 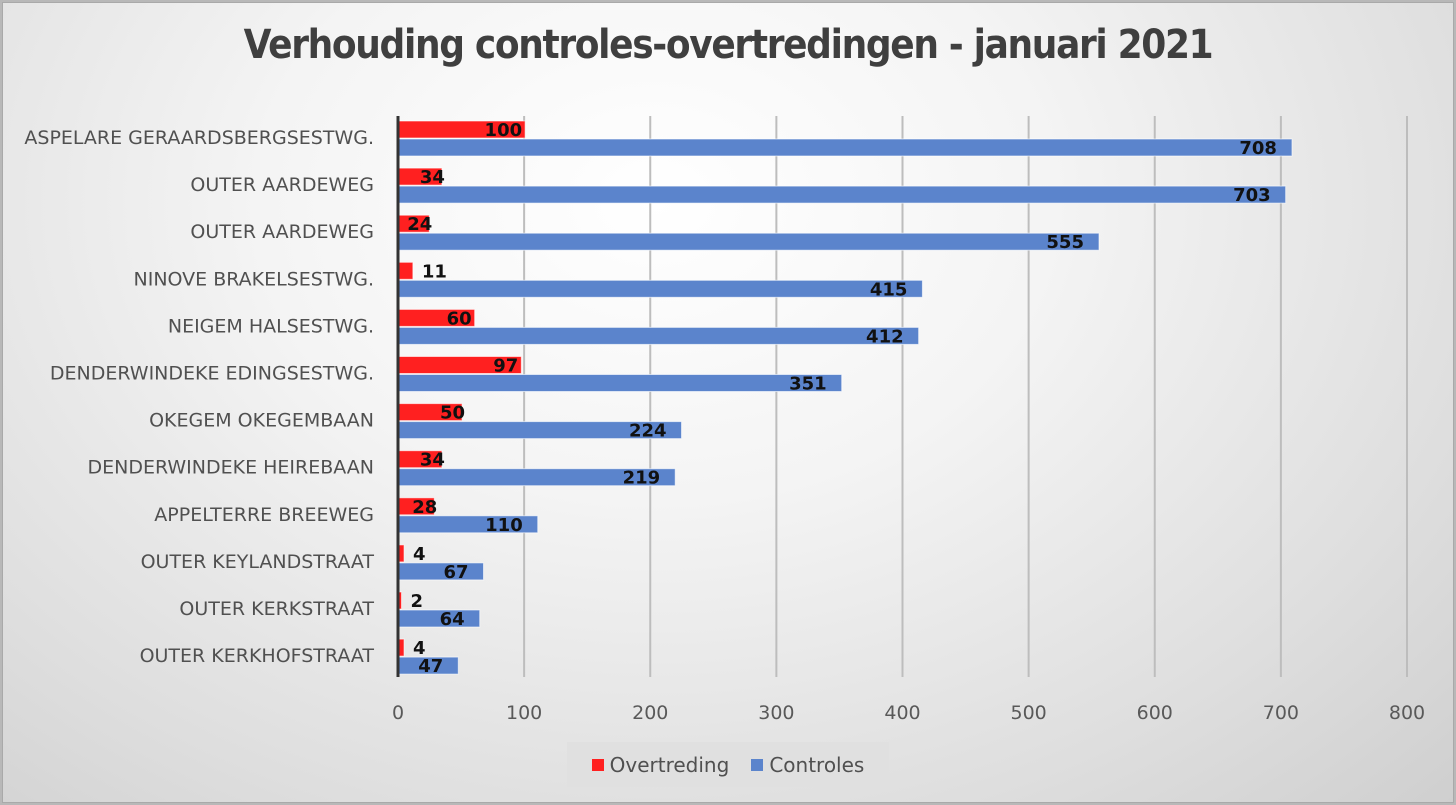 What do you see at coordinates (1252, 195) in the screenshot?
I see `data-label-controles: 703` at bounding box center [1252, 195].